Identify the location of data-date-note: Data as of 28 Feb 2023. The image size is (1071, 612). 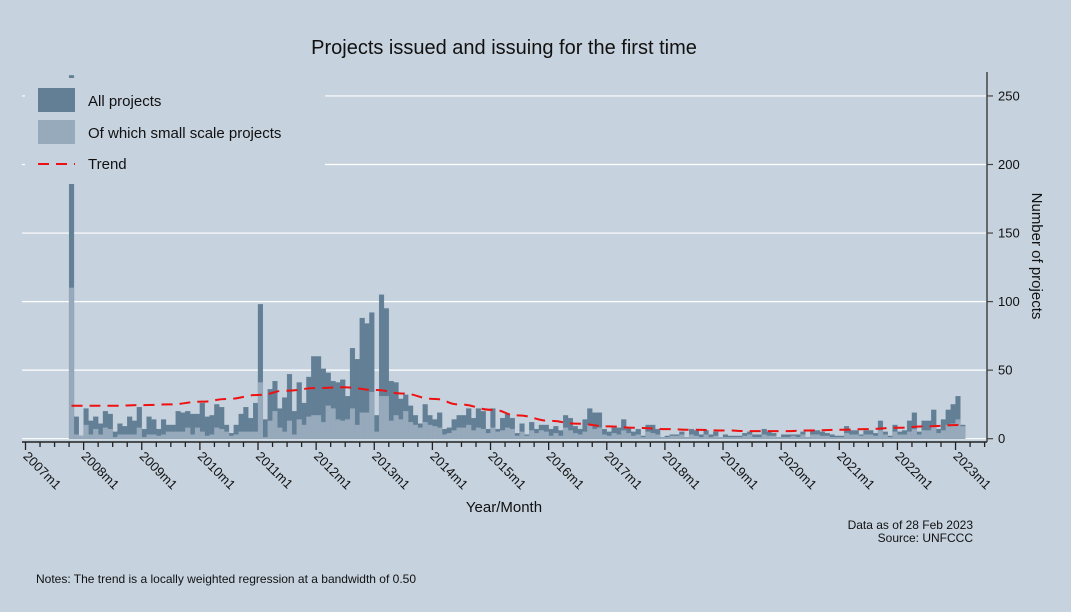
(911, 525).